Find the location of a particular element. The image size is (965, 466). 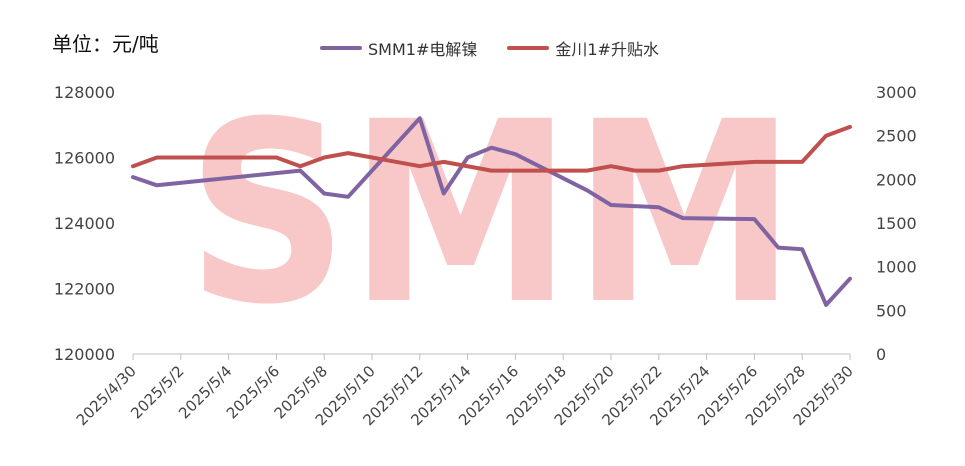

series-line-premium is located at coordinates (491, 148).